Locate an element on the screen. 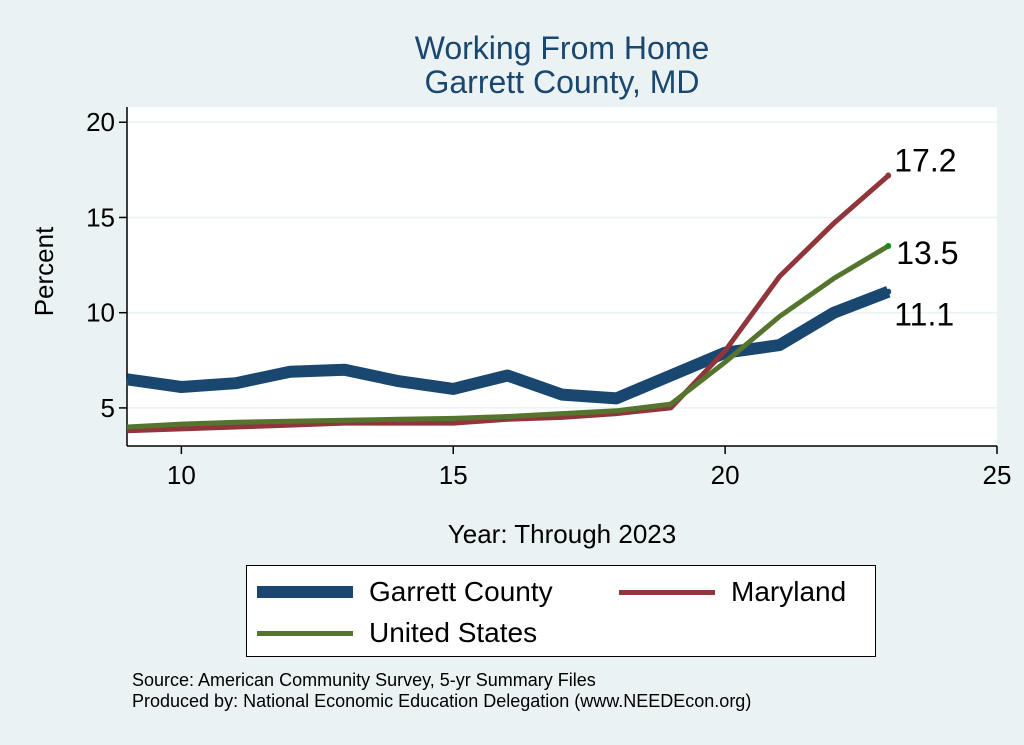 Image resolution: width=1024 pixels, height=745 pixels. y-axis-title: Percent is located at coordinates (44, 271).